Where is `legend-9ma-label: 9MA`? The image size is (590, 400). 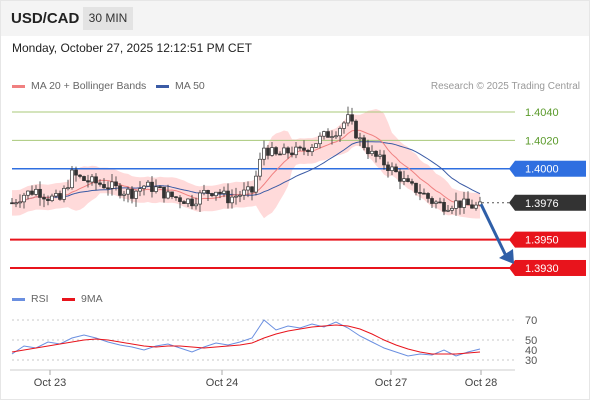 legend-9ma-label: 9MA is located at coordinates (92, 299).